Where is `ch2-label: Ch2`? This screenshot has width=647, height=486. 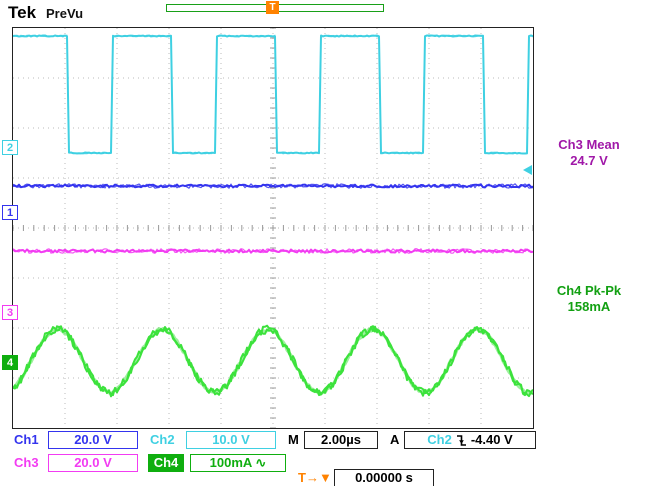
ch2-label: Ch2 is located at coordinates (162, 439).